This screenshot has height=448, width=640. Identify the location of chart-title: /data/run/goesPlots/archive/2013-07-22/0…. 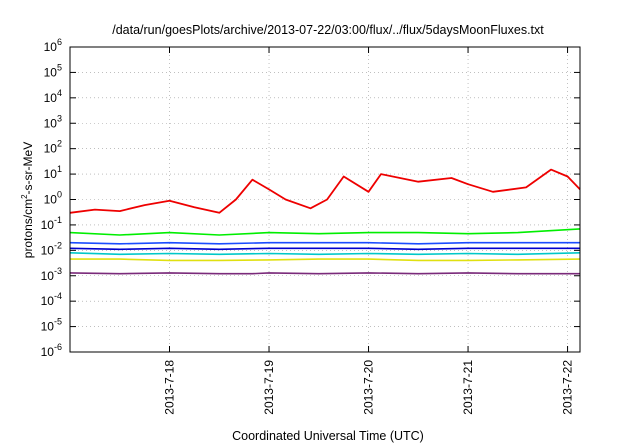
(328, 30).